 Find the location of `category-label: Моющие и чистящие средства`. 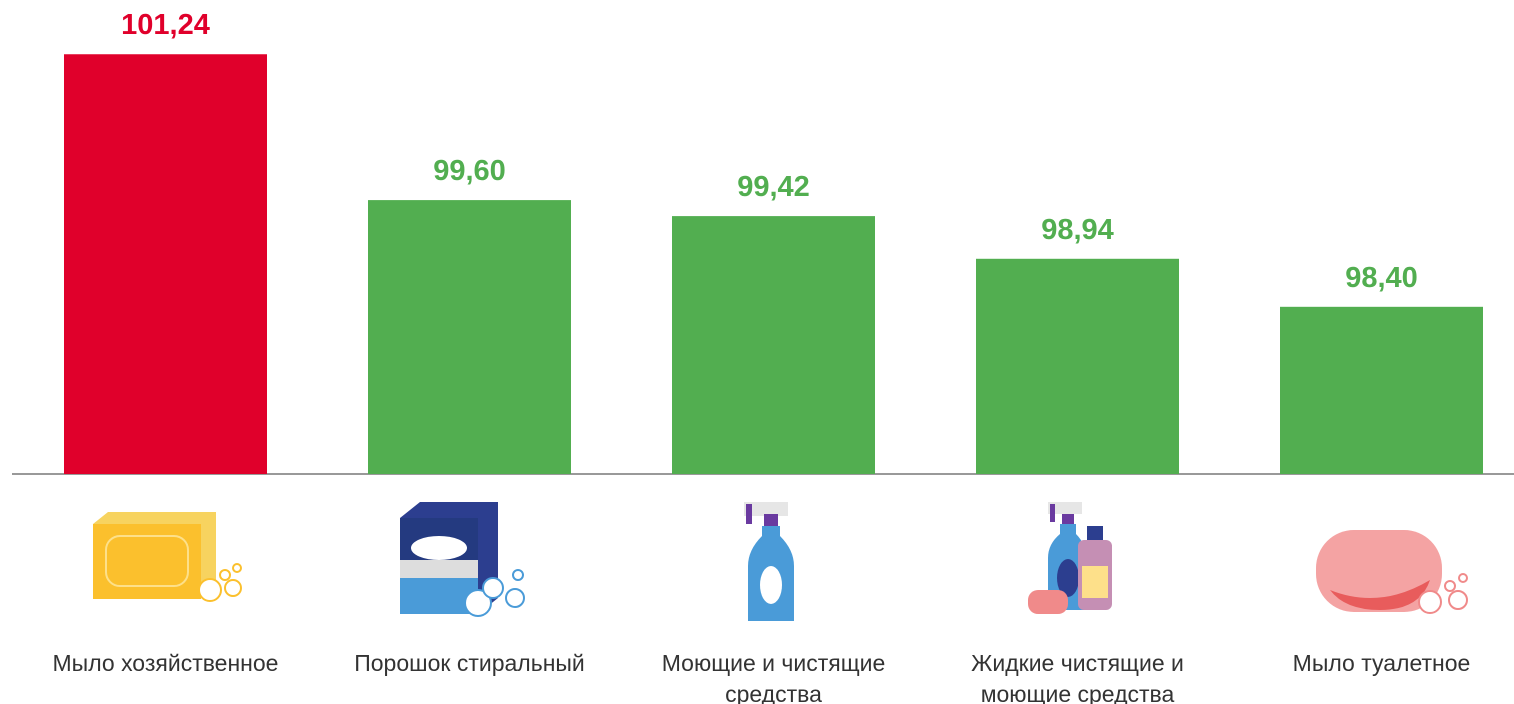

category-label: Моющие и чистящие средства is located at coordinates (773, 677).